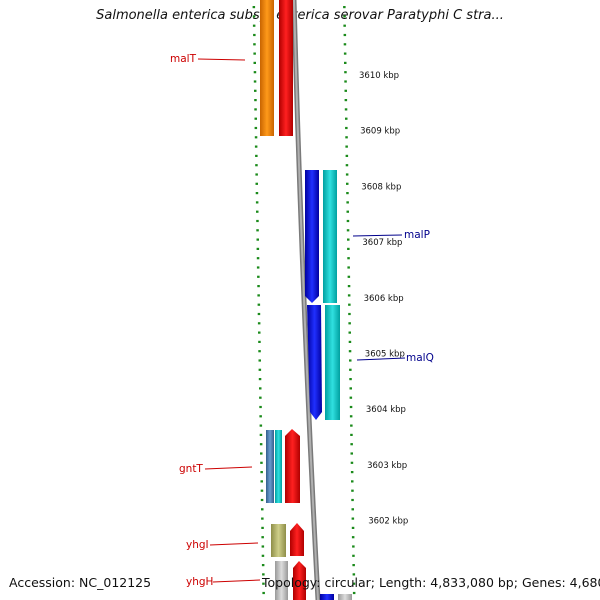 This screenshot has width=600, height=600. What do you see at coordinates (222, 545) in the screenshot?
I see `gene-label-yhgI: yhgI` at bounding box center [222, 545].